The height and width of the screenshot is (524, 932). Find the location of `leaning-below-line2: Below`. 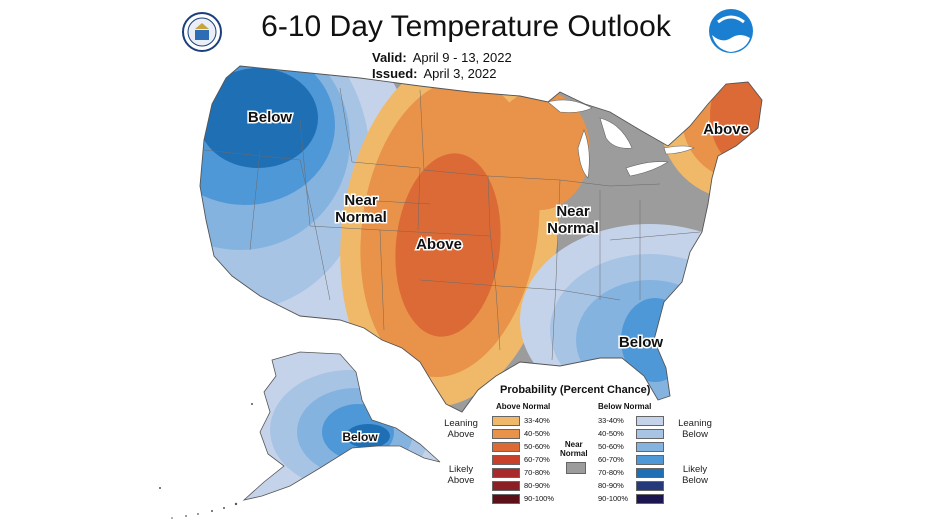

leaning-below-line2: Below is located at coordinates (695, 434).